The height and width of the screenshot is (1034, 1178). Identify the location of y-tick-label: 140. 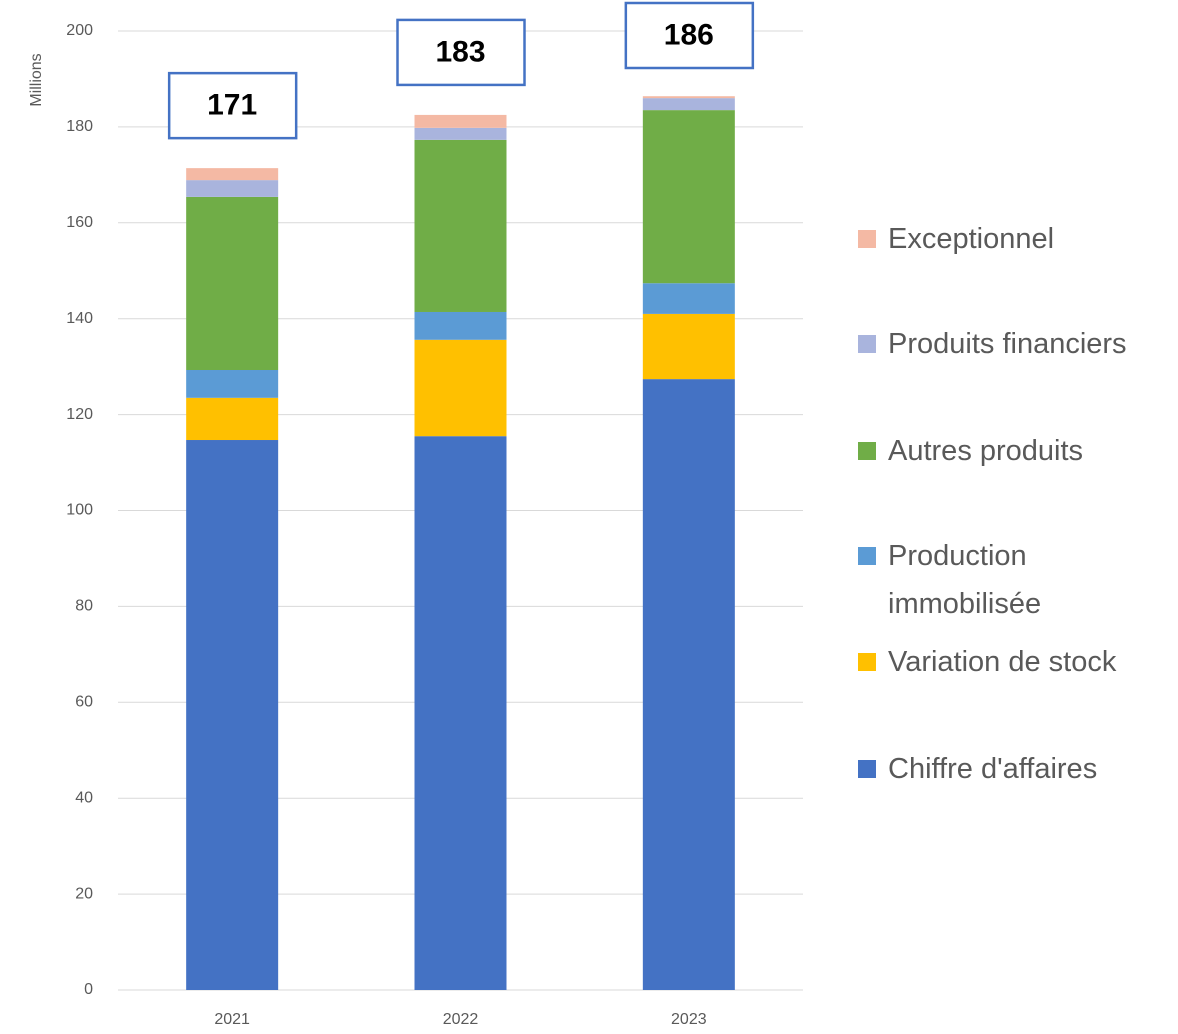
(79, 318).